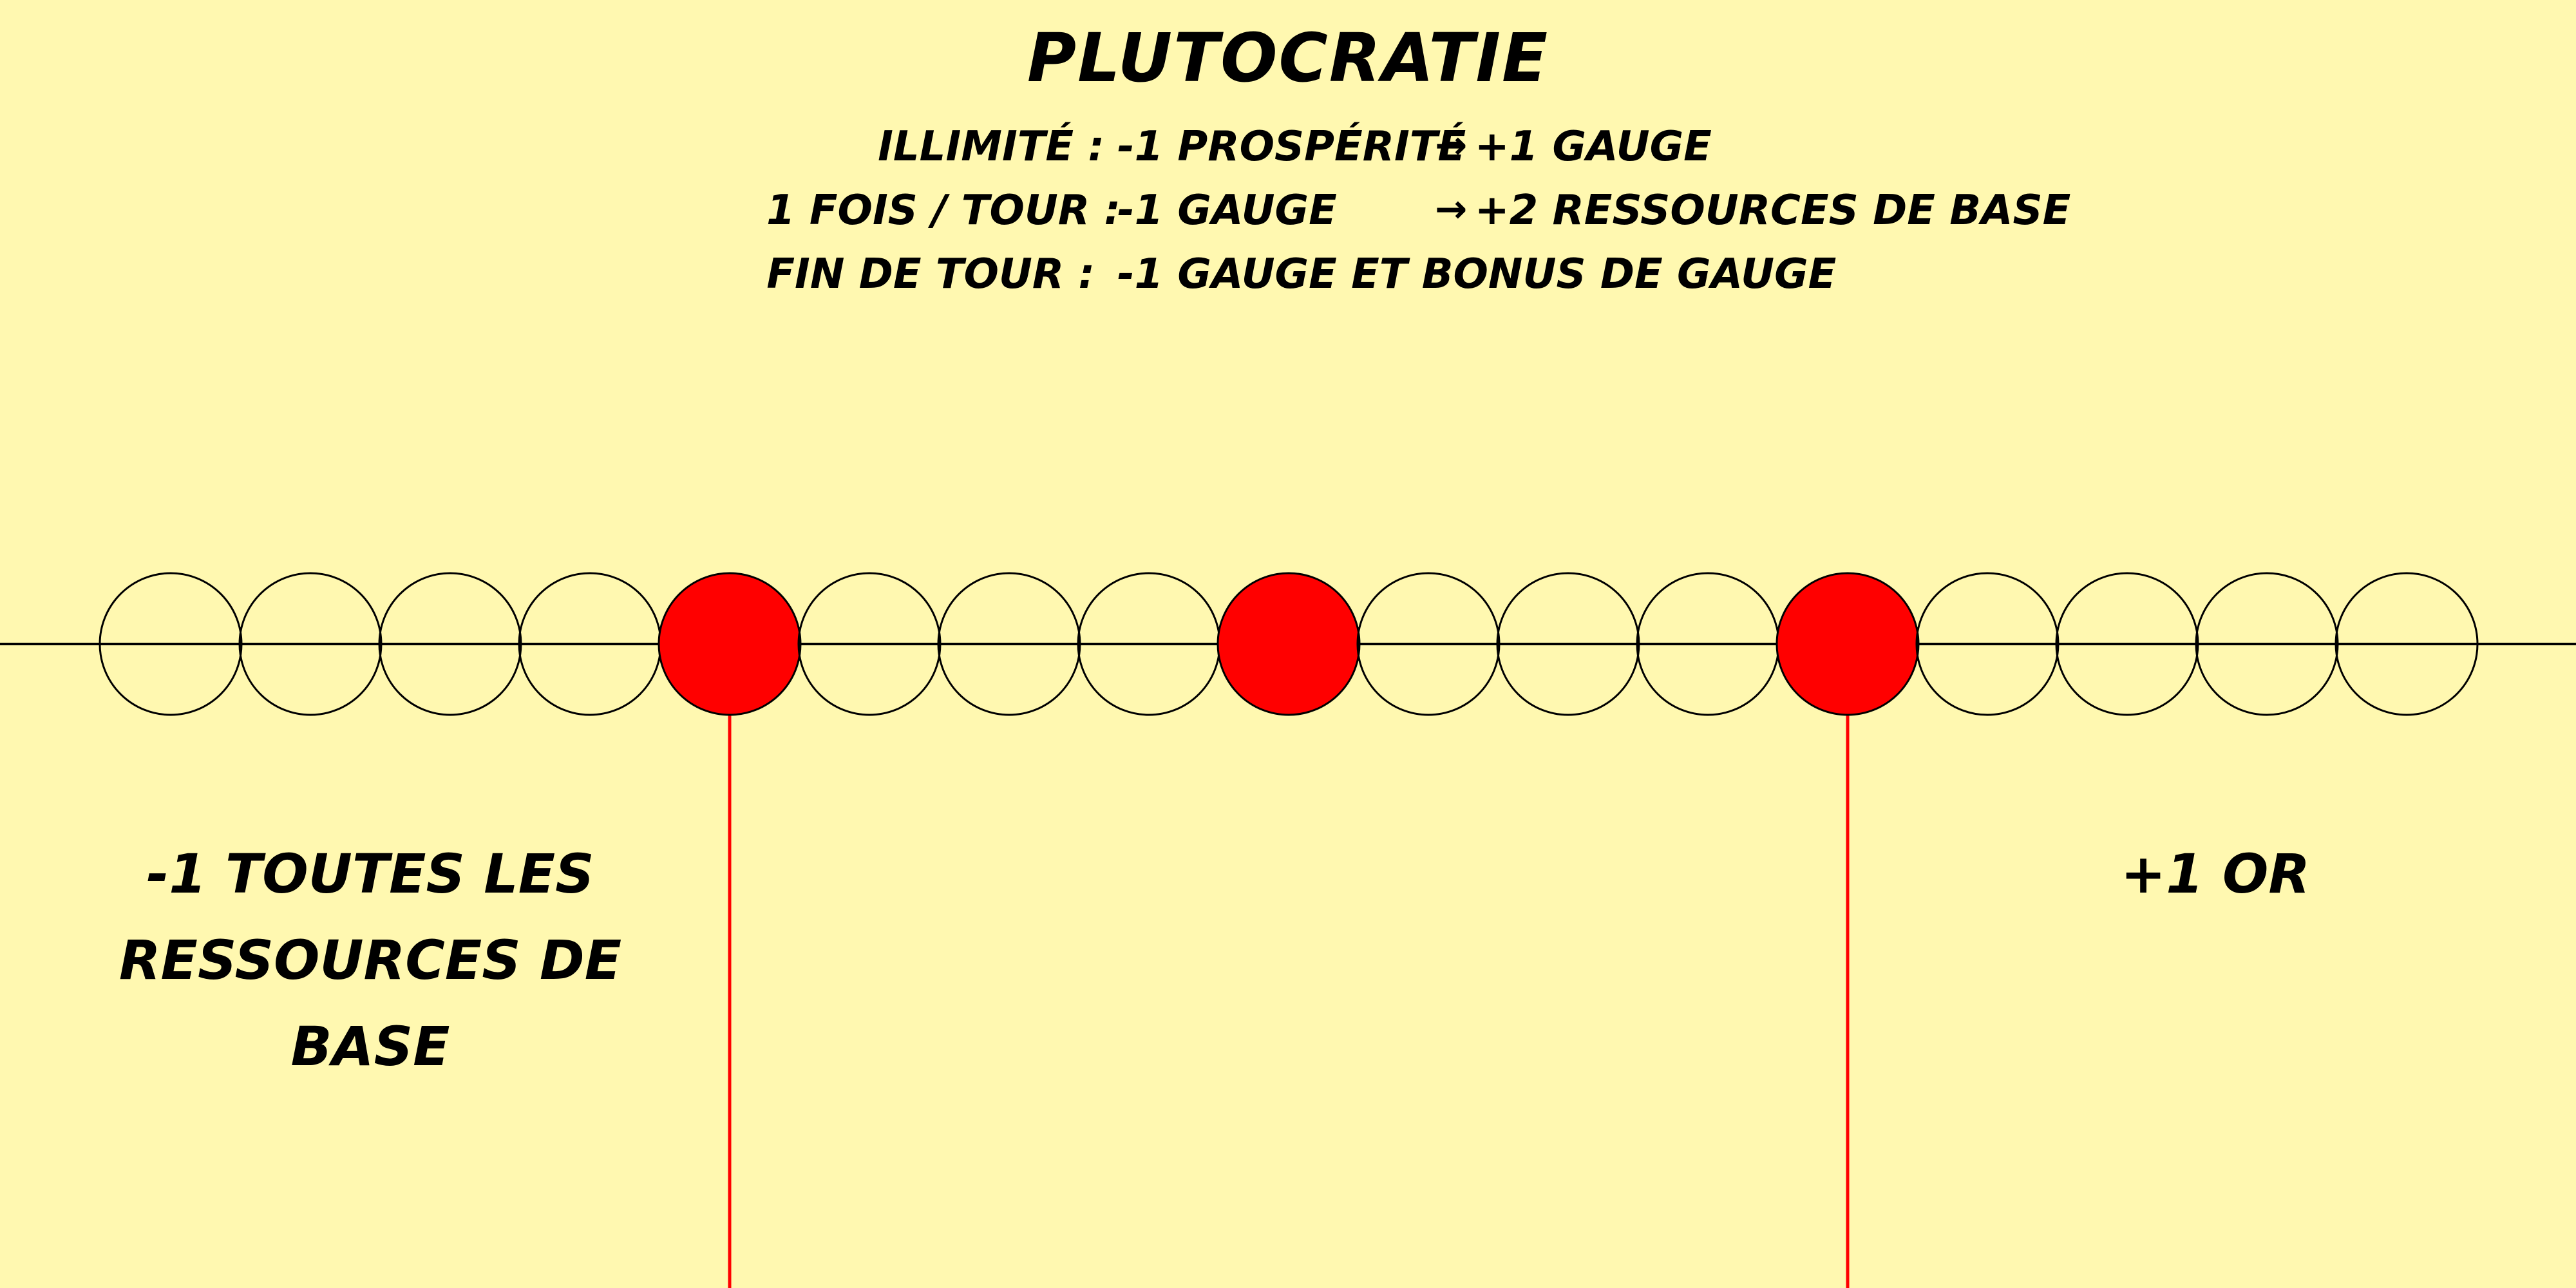 The image size is (2576, 1288). Describe the element at coordinates (1593, 147) in the screenshot. I see `rule-unlimited-result: +1 GAUGE` at that location.